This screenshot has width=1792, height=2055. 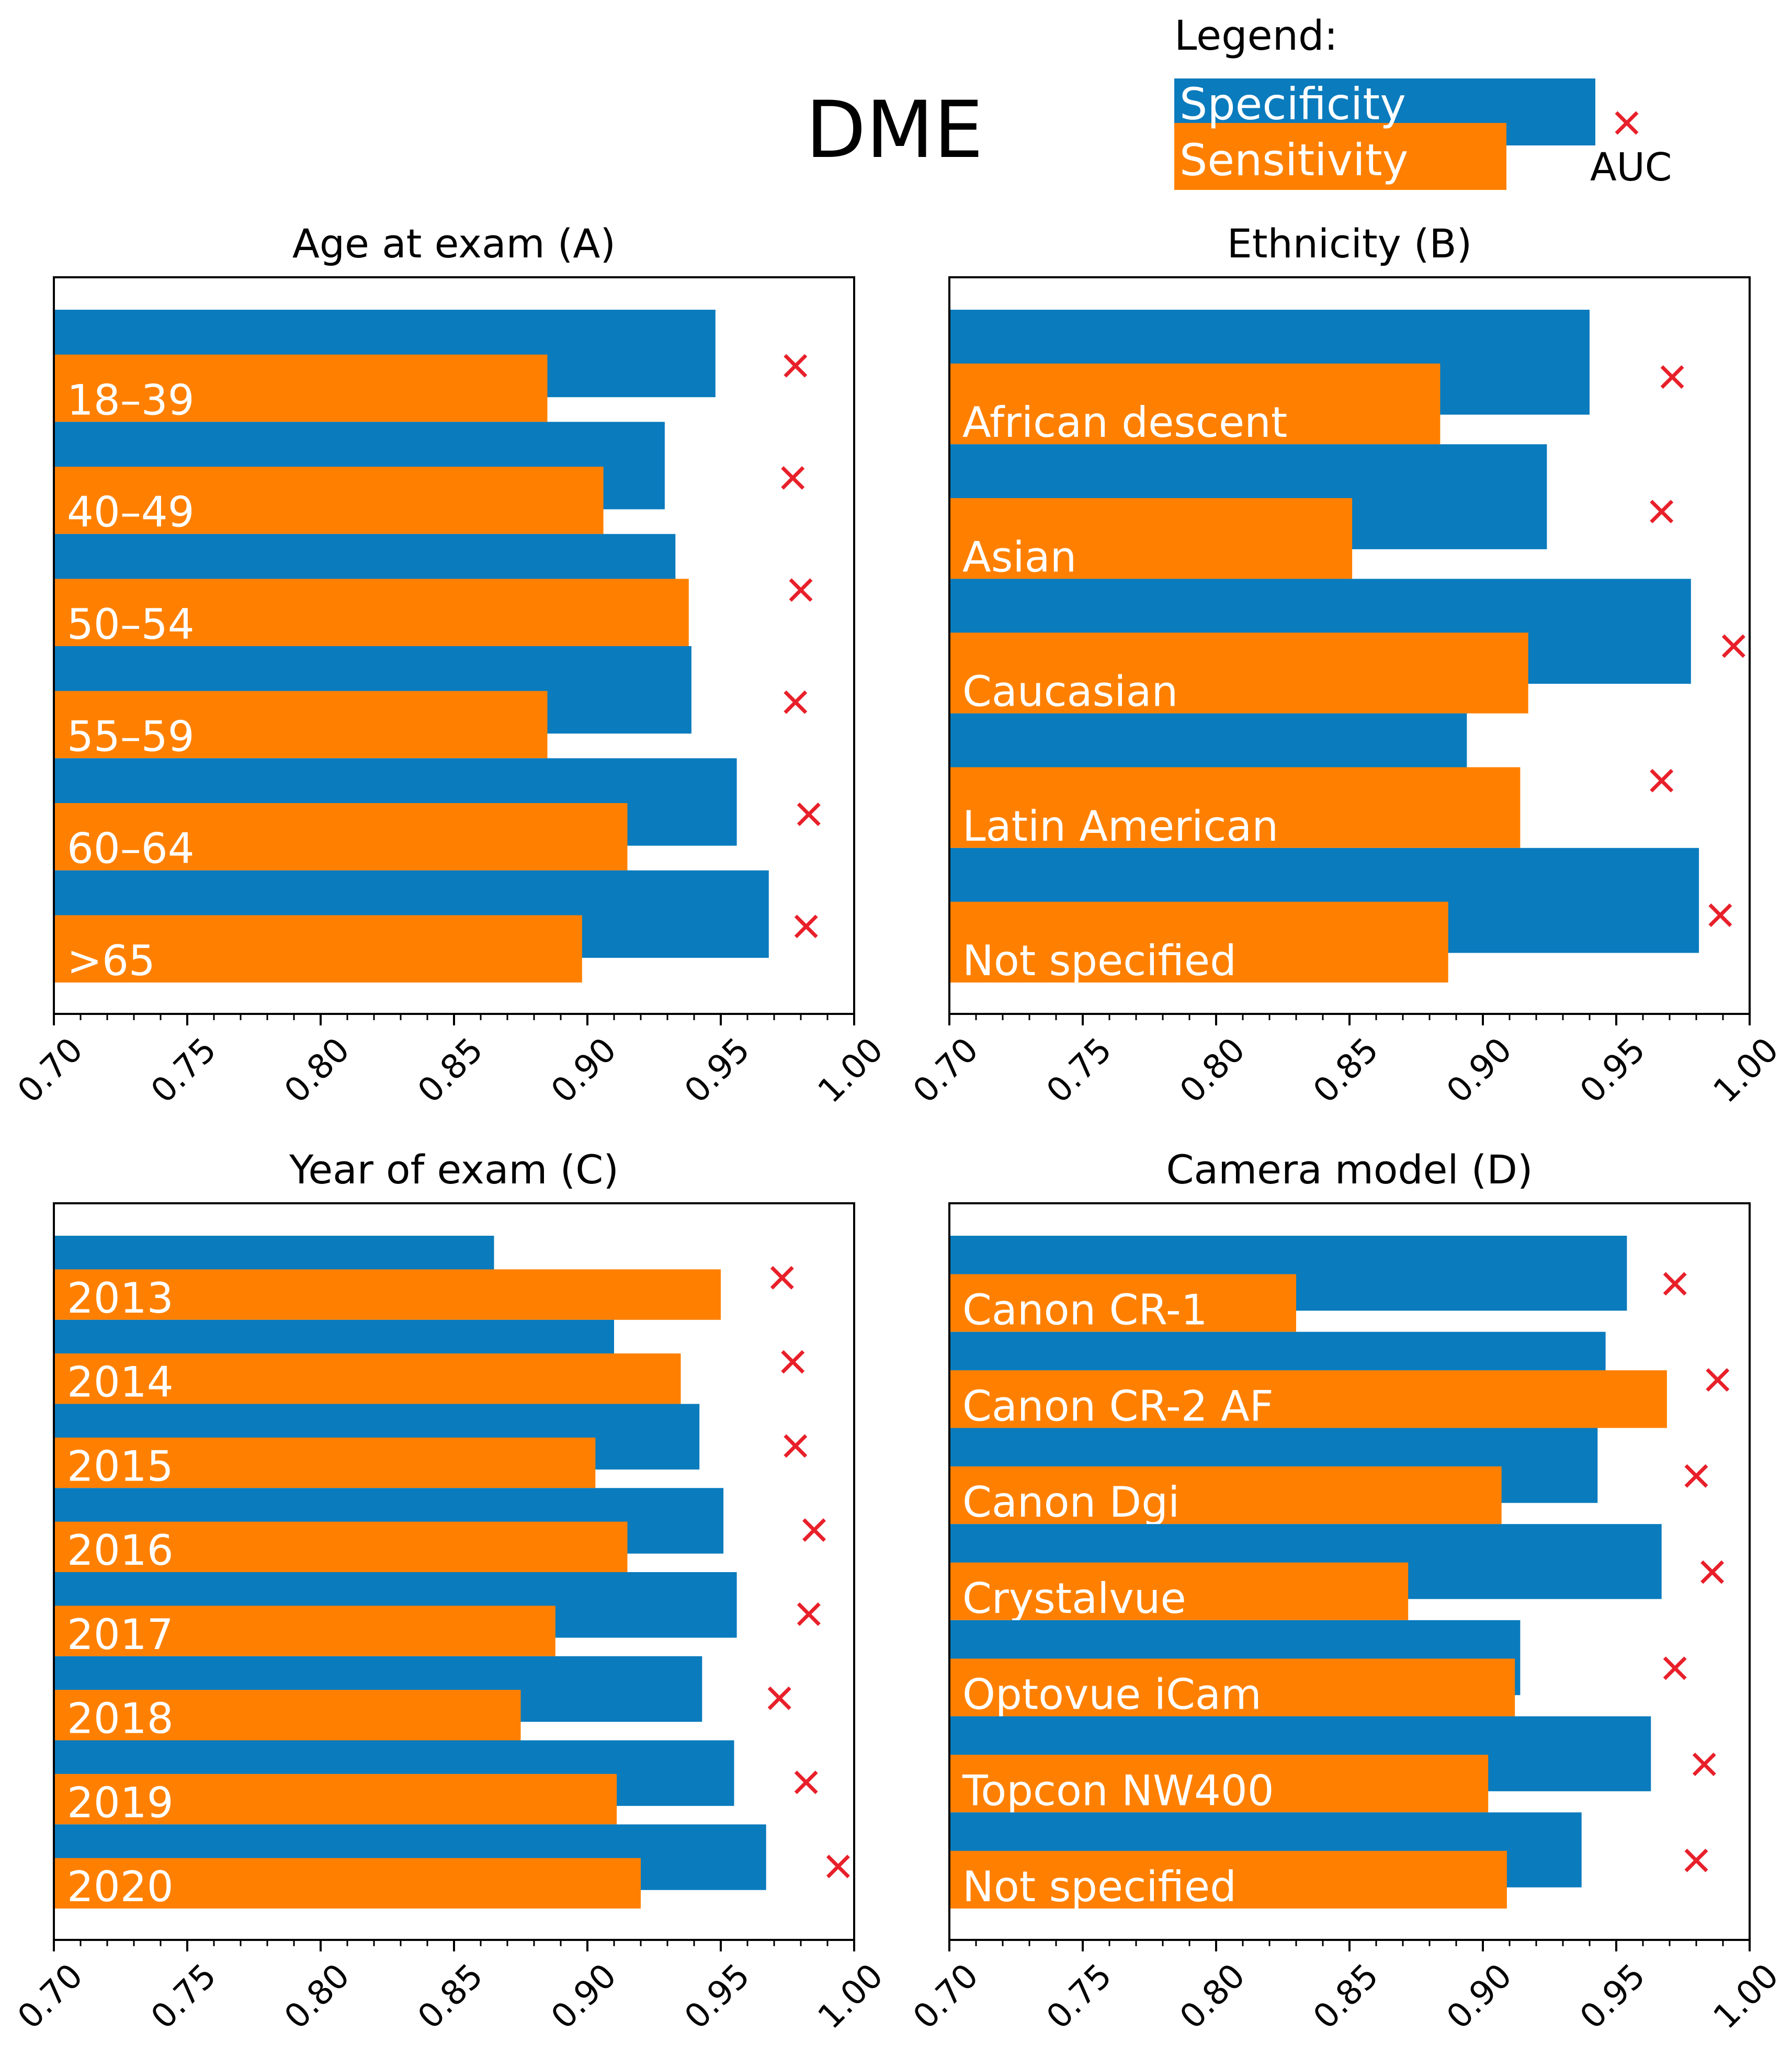 I want to click on category-label: 2017, so click(x=121, y=1634).